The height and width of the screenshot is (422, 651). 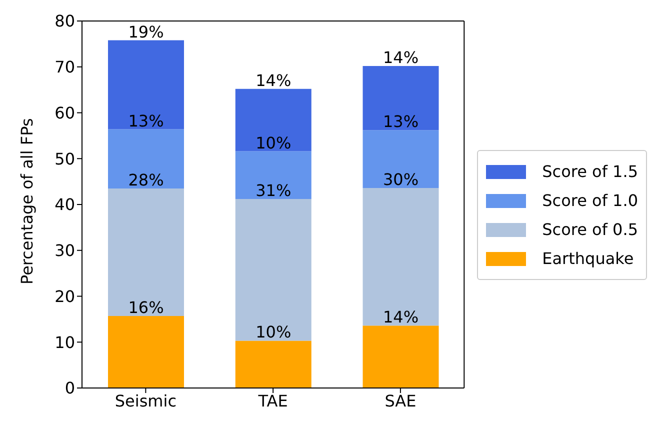 What do you see at coordinates (146, 180) in the screenshot?
I see `data-label: 28%` at bounding box center [146, 180].